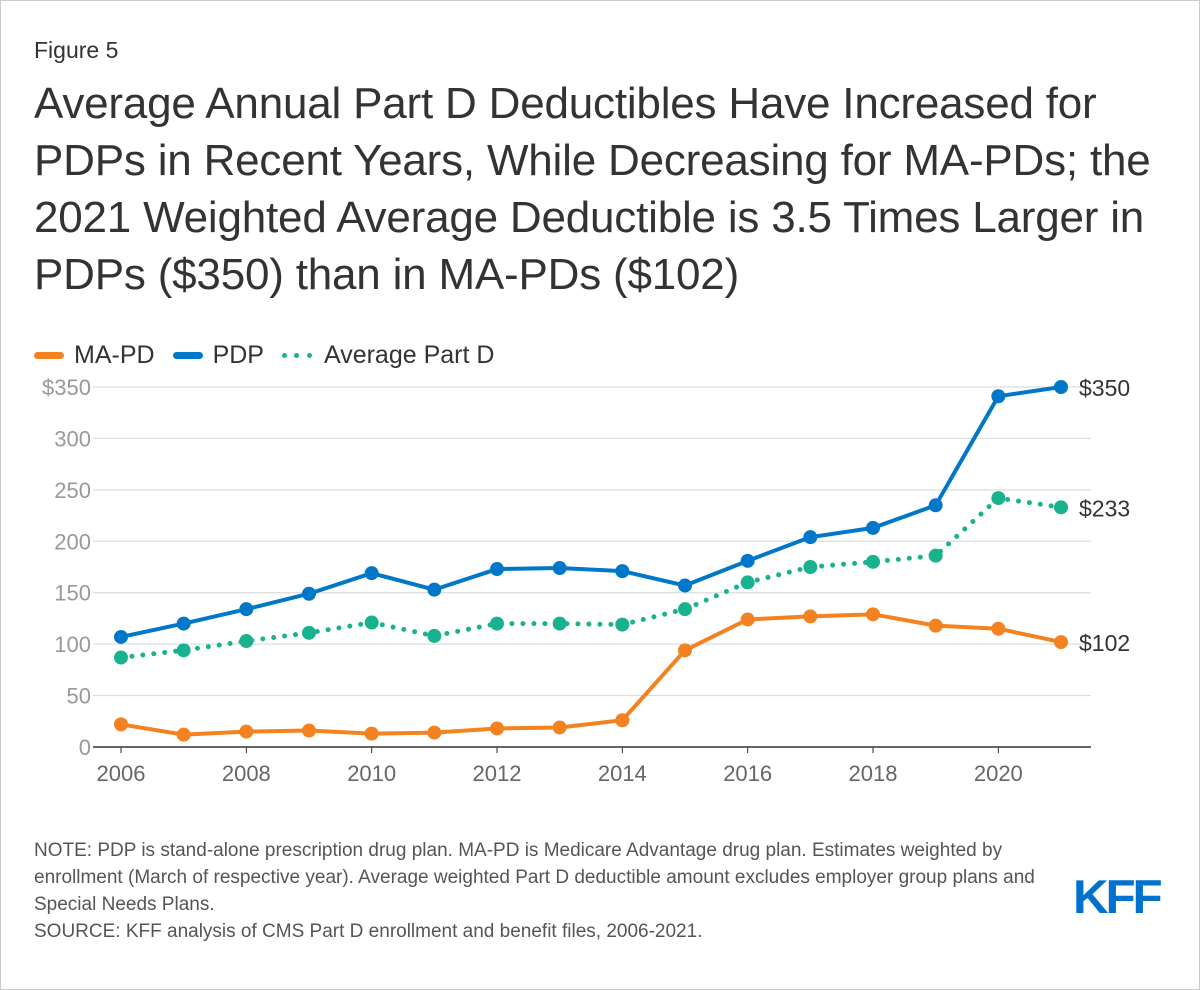 This screenshot has height=990, width=1200. What do you see at coordinates (79, 696) in the screenshot?
I see `y-tick-label: 50` at bounding box center [79, 696].